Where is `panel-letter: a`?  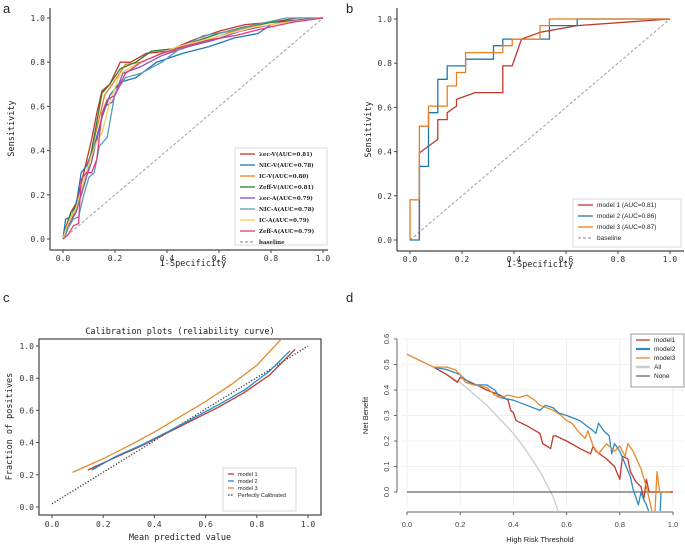
panel-letter: a is located at coordinates (7, 8).